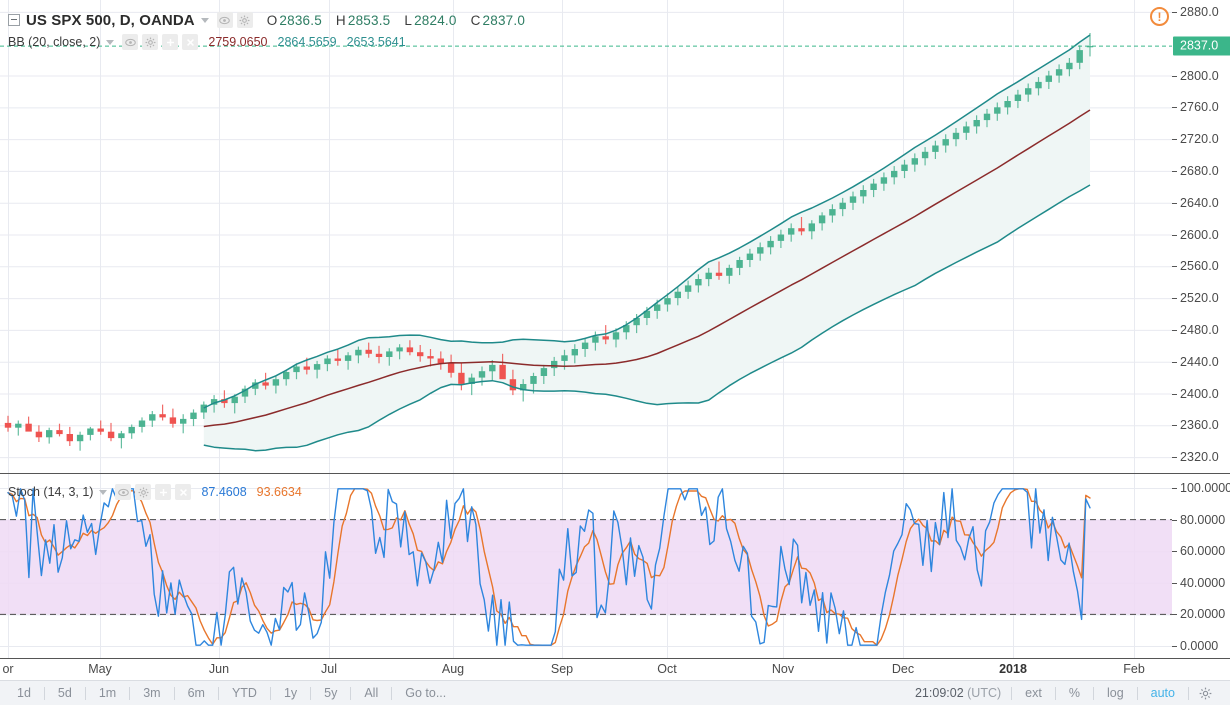 This screenshot has width=1230, height=705. What do you see at coordinates (244, 693) in the screenshot?
I see `range-button-ytd: YTD` at bounding box center [244, 693].